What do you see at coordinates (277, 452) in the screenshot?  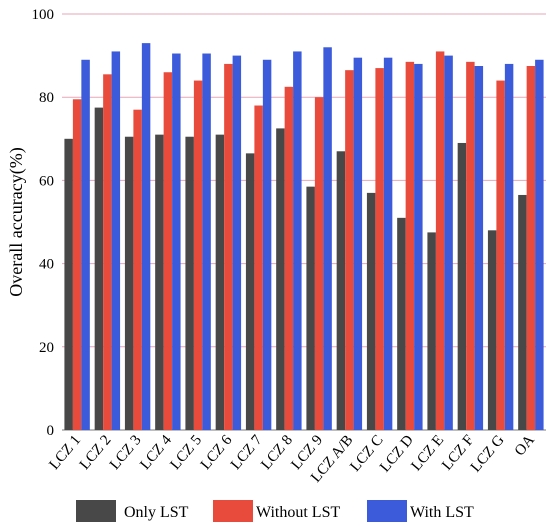 I see `x-tick-label: LCZ 8` at bounding box center [277, 452].